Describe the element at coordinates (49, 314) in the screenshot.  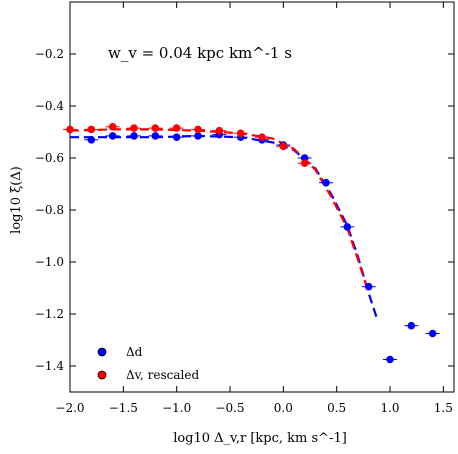
I see `y-tick-label: −1.2` at that location.